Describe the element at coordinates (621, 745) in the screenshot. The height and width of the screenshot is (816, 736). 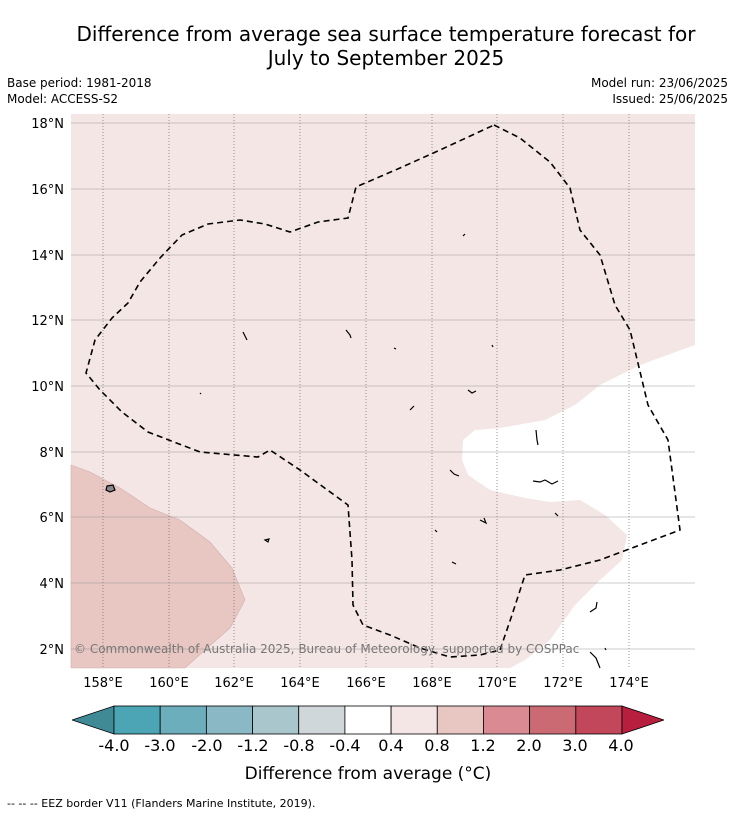
I see `colorbar-tick: 4.0` at that location.